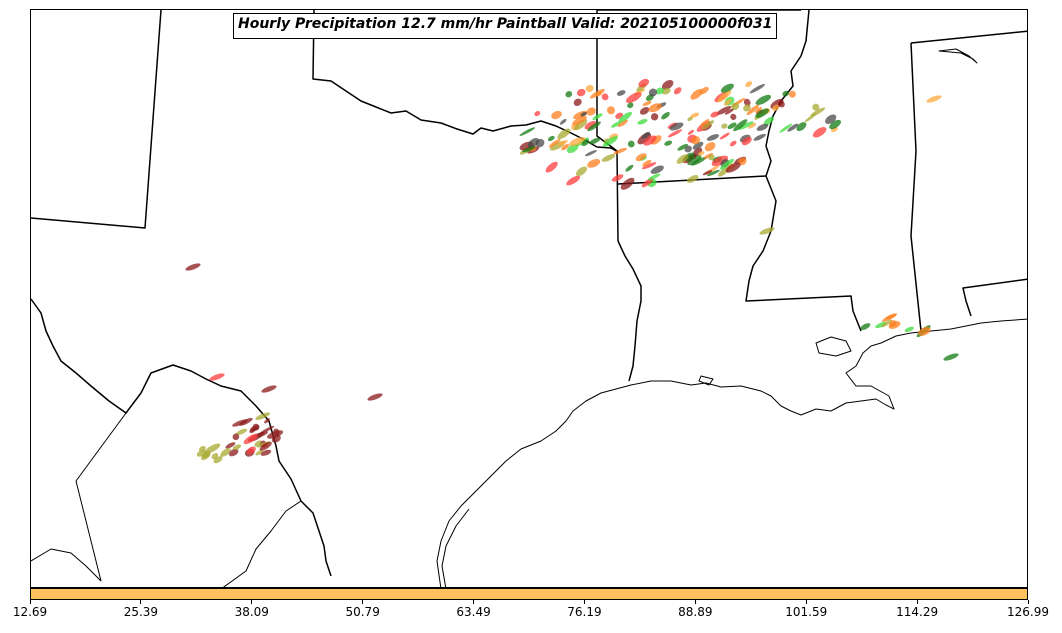 The image size is (1062, 633). Describe the element at coordinates (968, 37) in the screenshot. I see `al-ga-border` at that location.